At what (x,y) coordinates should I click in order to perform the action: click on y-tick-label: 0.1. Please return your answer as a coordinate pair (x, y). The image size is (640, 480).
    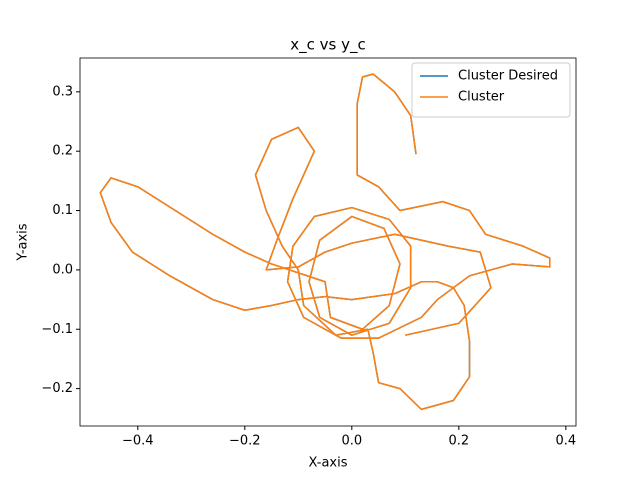
    Looking at the image, I should click on (62, 210).